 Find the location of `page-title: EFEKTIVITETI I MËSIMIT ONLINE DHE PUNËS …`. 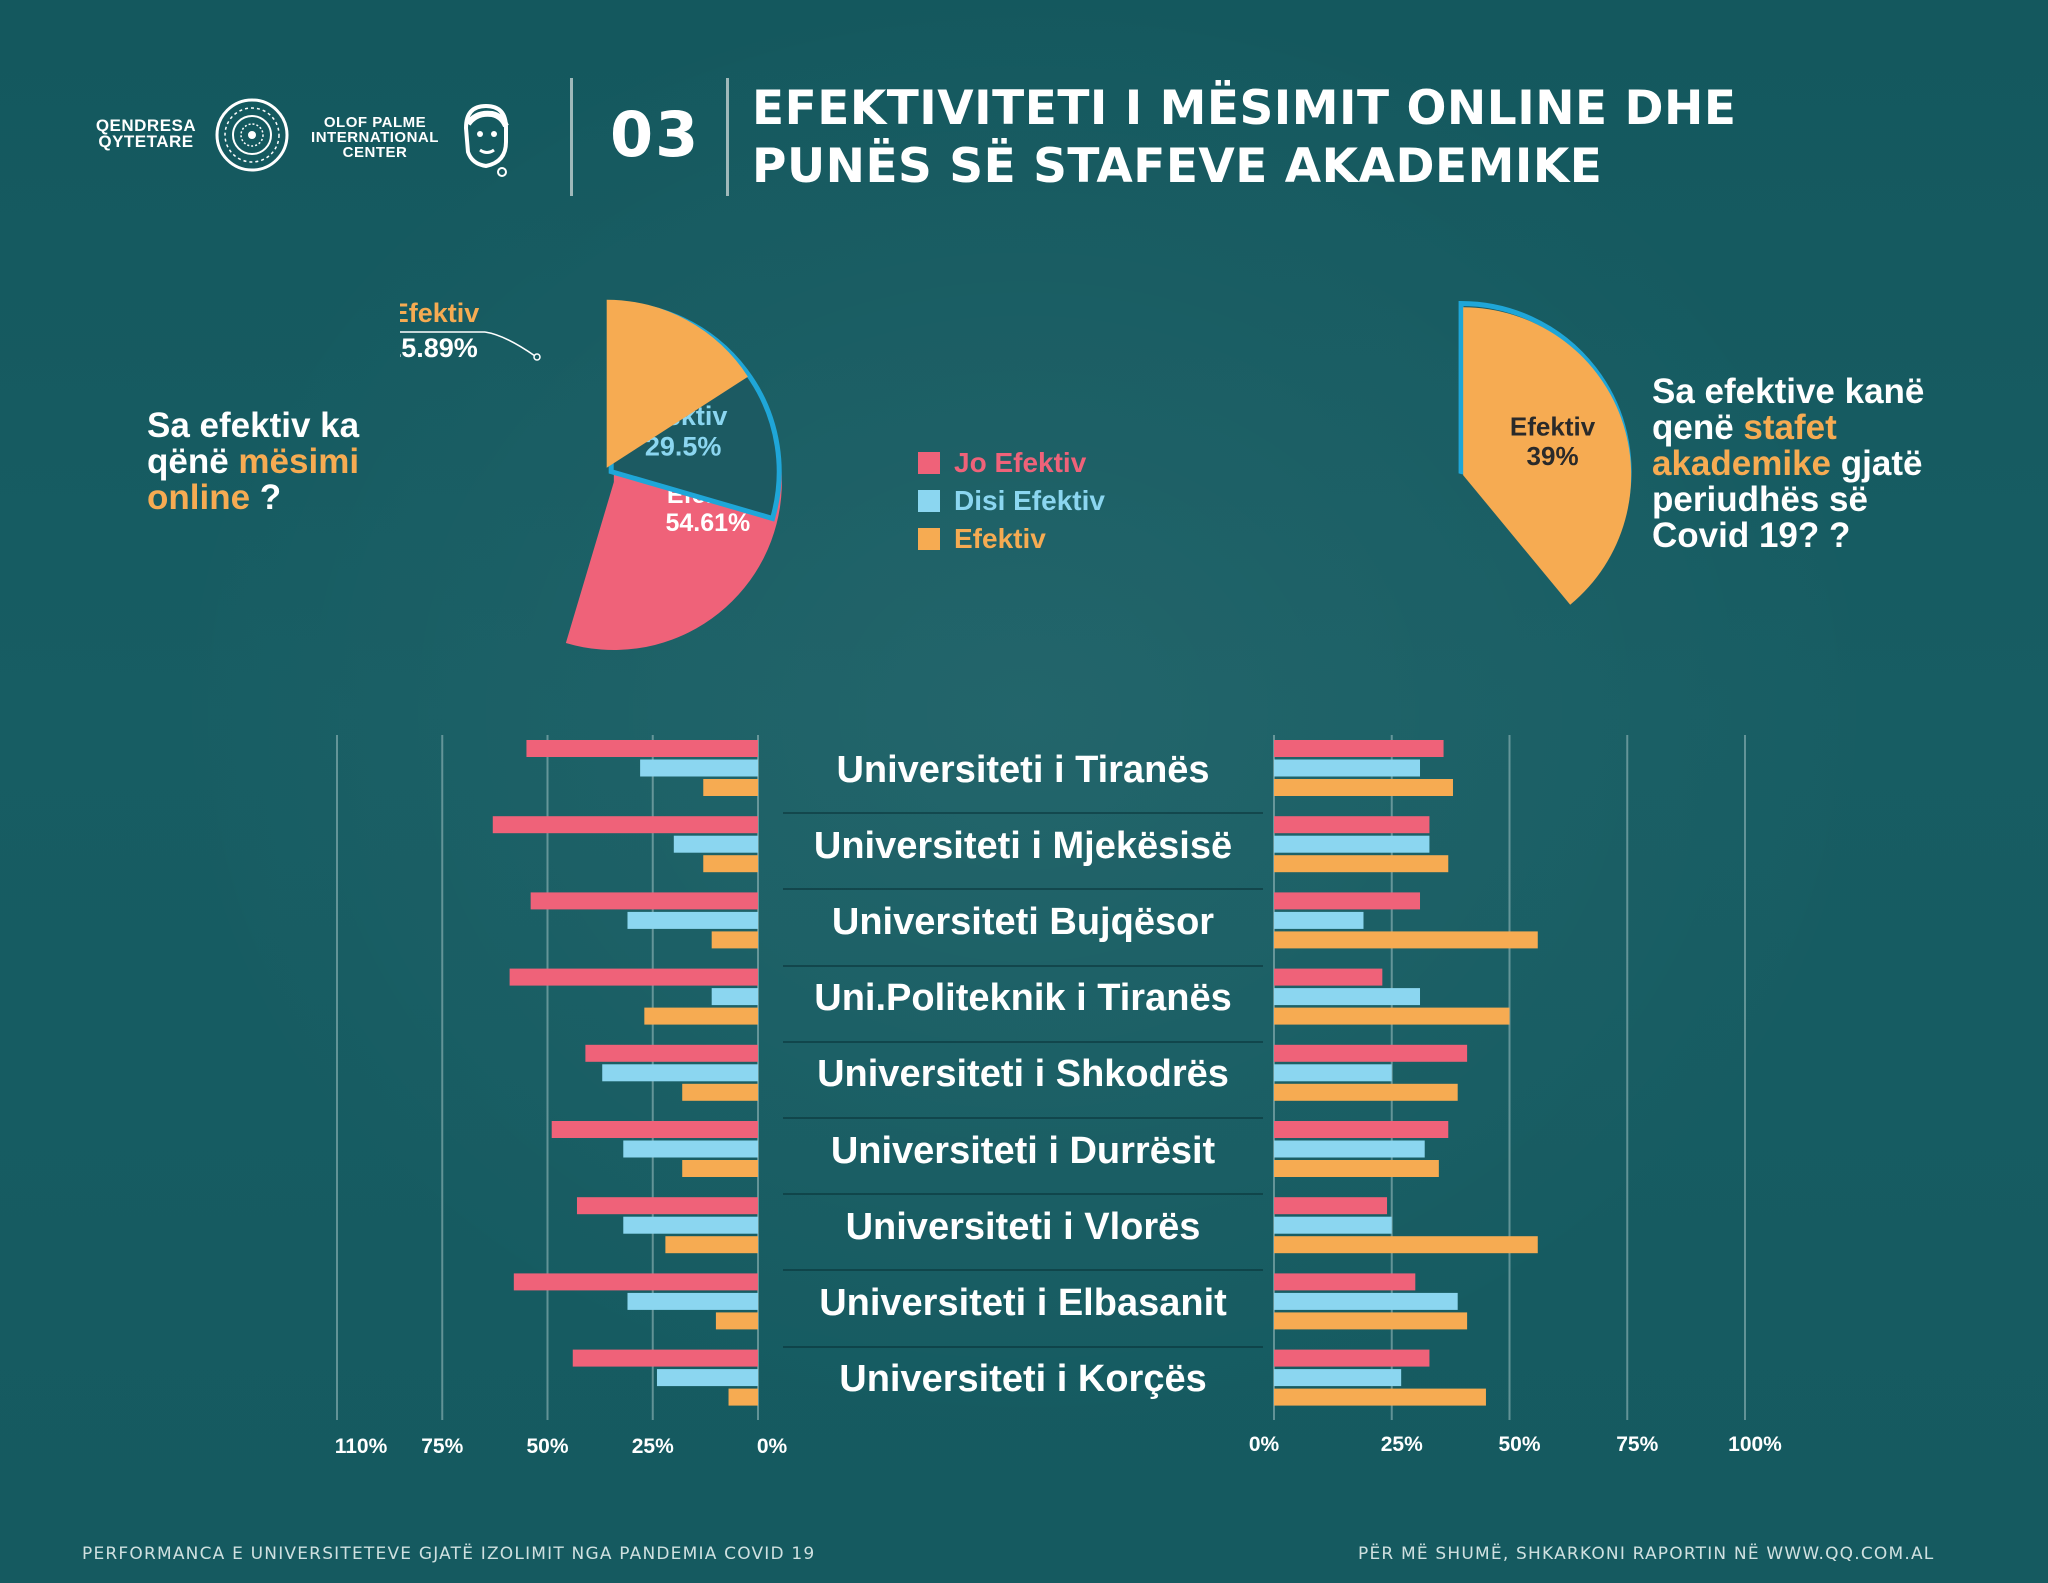

page-title: EFEKTIVITETI I MËSIMIT ONLINE DHE PUNËS … is located at coordinates (1244, 138).